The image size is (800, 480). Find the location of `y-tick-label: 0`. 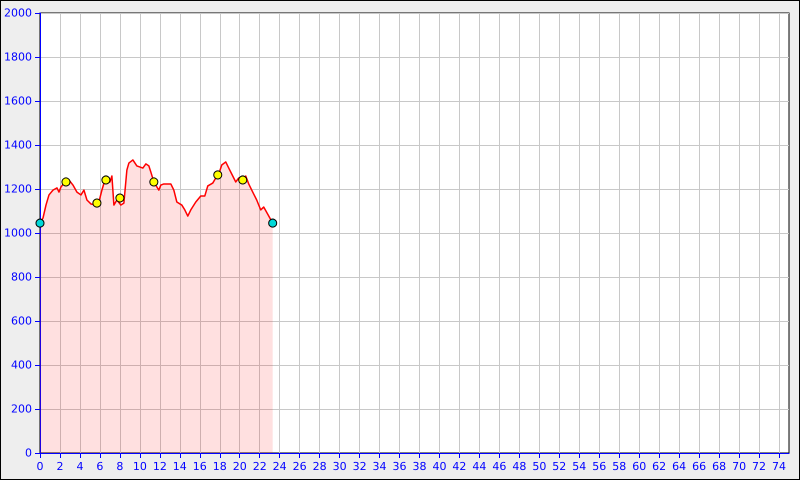

y-tick-label: 0 is located at coordinates (28, 453).